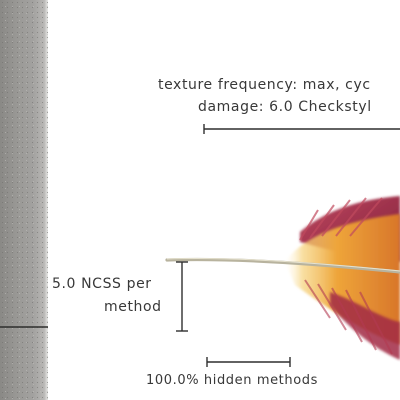  Describe the element at coordinates (133, 307) in the screenshot. I see `ncss-label-line2: method` at that location.